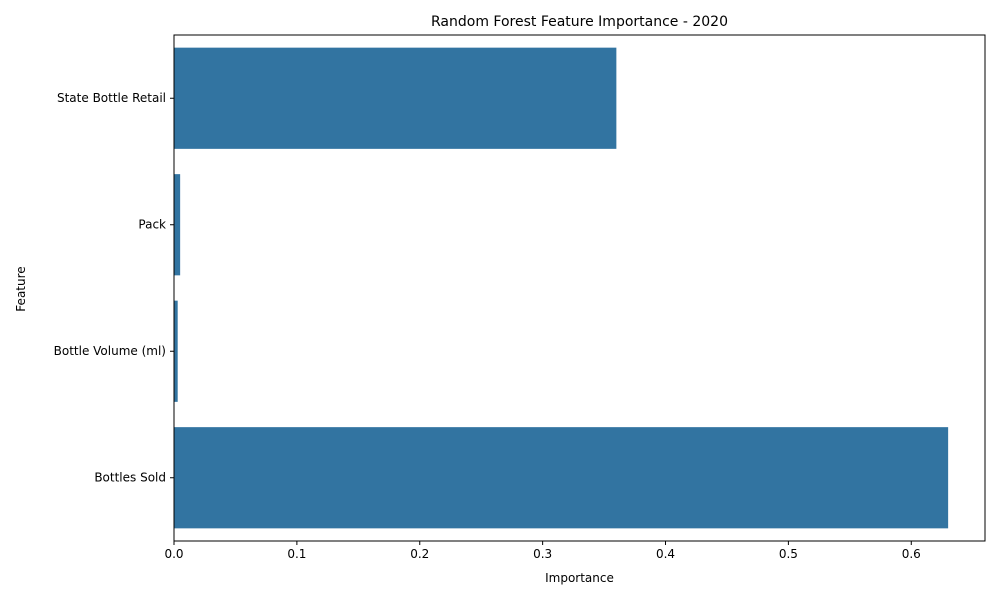 The width and height of the screenshot is (1000, 604). Describe the element at coordinates (173, 554) in the screenshot. I see `x-tick-label-0: 0.0` at that location.